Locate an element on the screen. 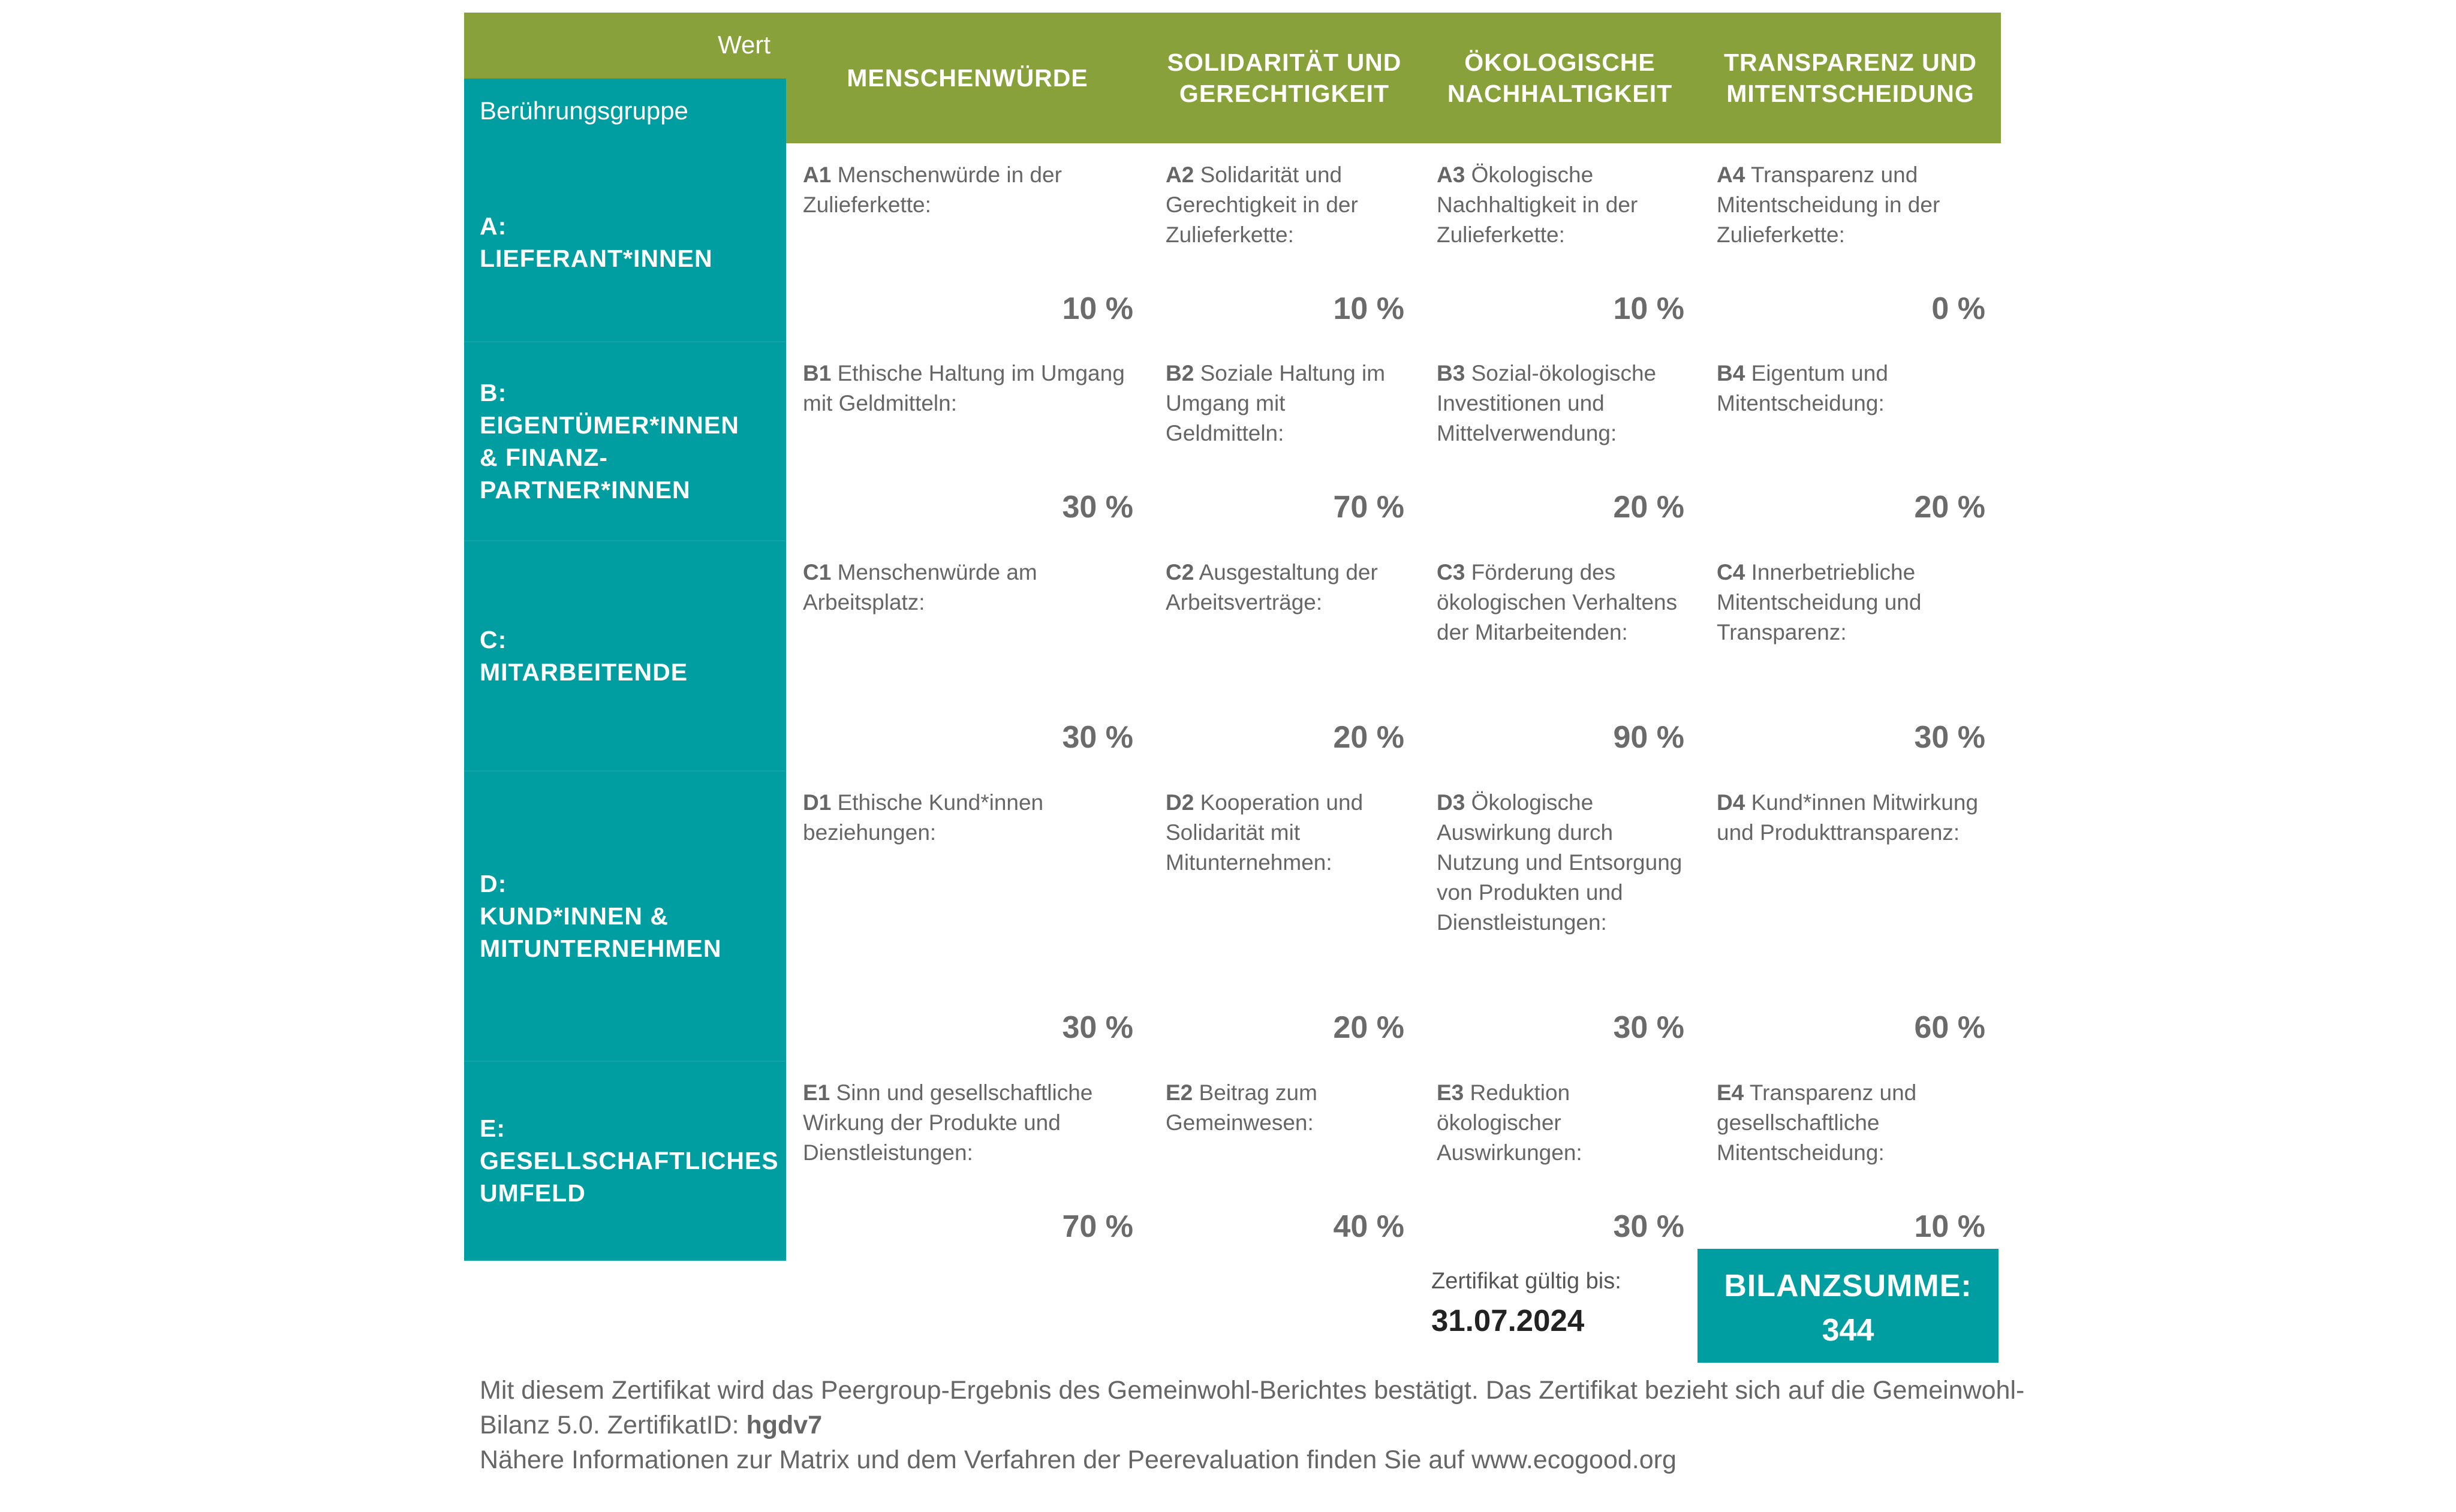  field-text: Menschenwürde in der Zulieferkette: is located at coordinates (933, 189).